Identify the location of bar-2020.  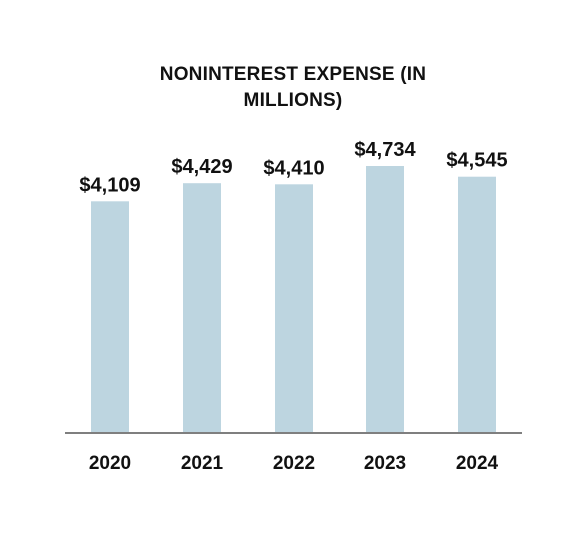
(110, 317).